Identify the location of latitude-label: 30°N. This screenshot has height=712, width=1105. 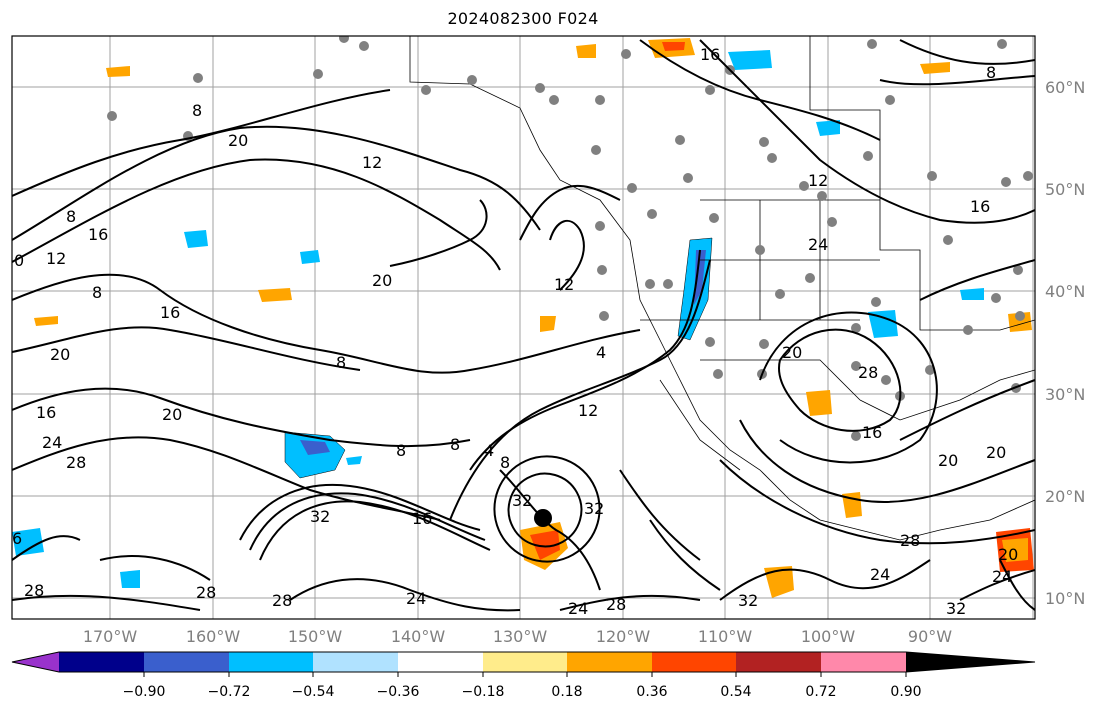
(1065, 394).